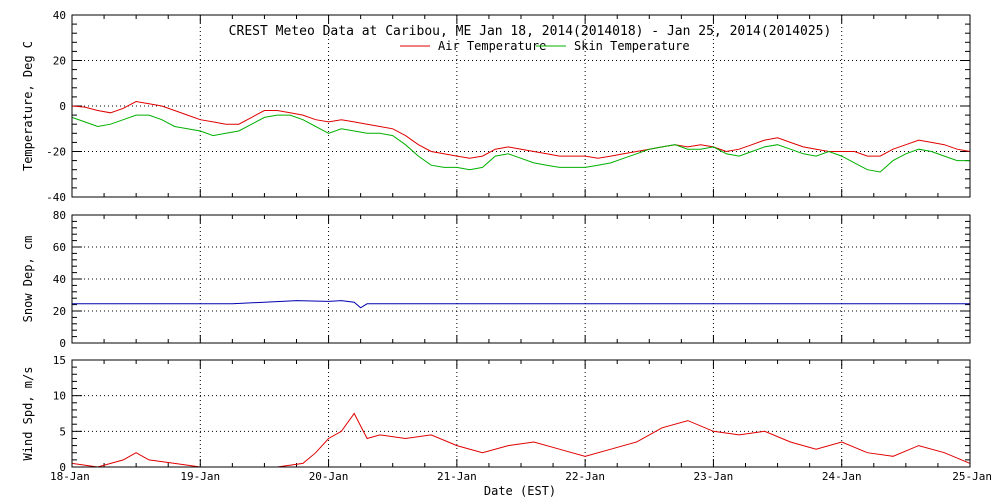  Describe the element at coordinates (842, 476) in the screenshot. I see `x-tick-label: 24-Jan` at that location.